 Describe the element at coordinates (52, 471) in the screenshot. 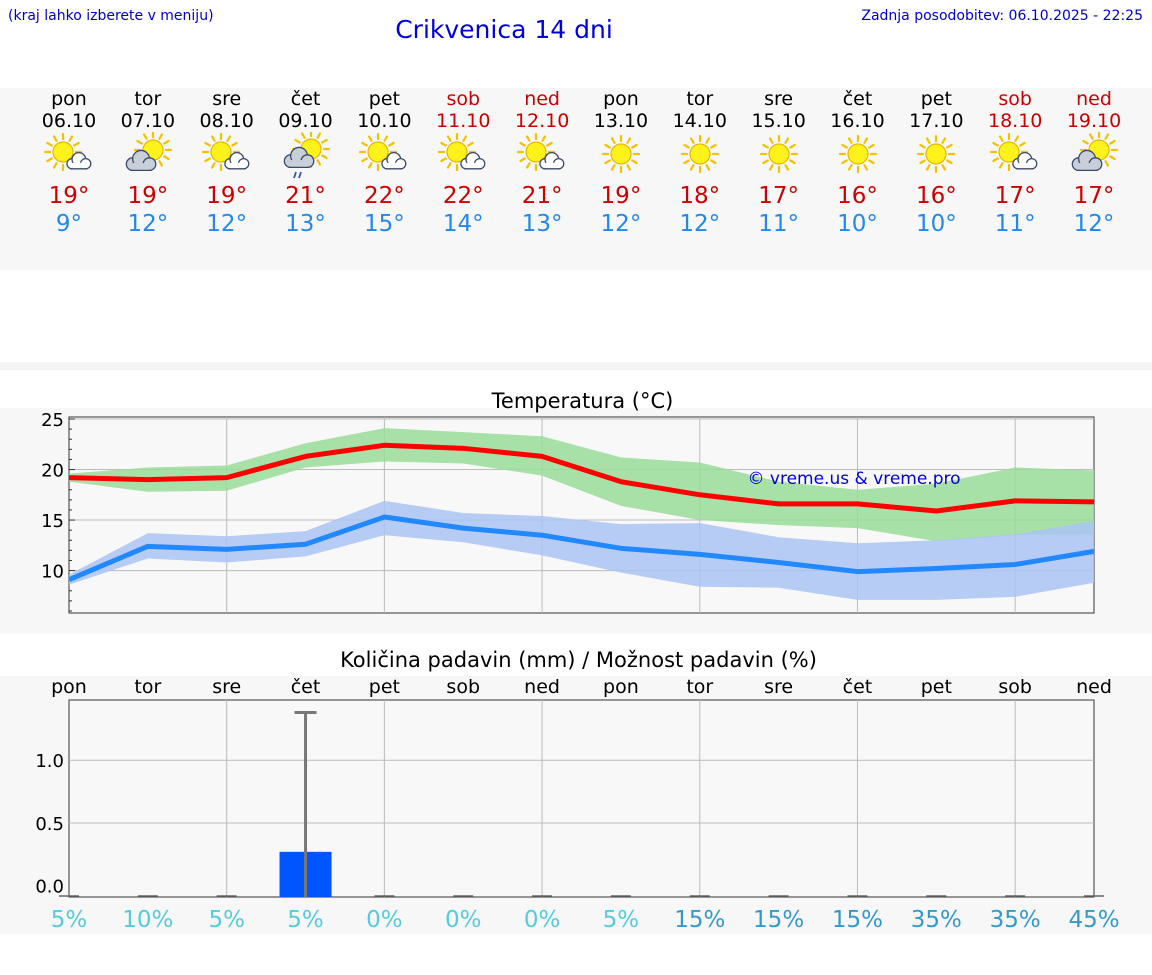

I see `y-tick-label: 20` at that location.